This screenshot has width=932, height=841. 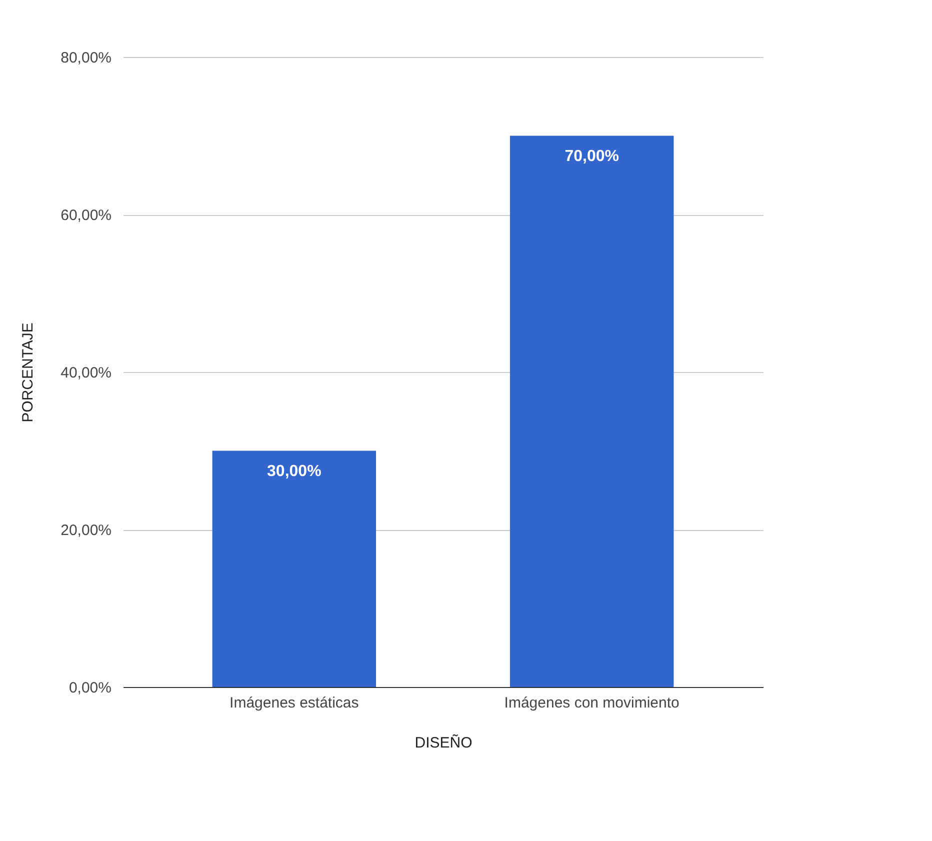 I want to click on y-tick-label: 40,00%, so click(x=86, y=373).